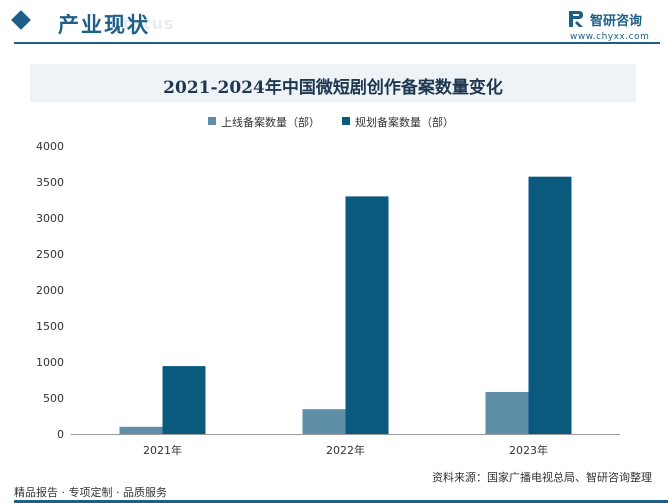 The height and width of the screenshot is (503, 668). Describe the element at coordinates (576, 19) in the screenshot. I see `brand-logo-icon` at that location.